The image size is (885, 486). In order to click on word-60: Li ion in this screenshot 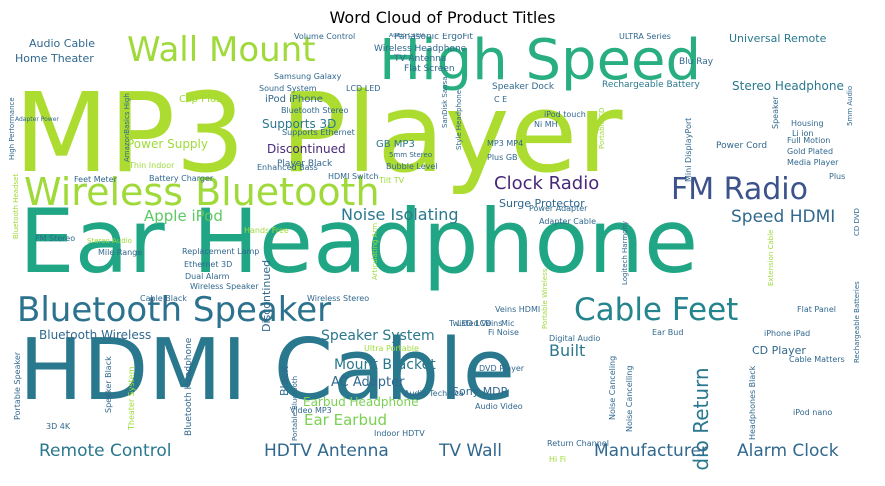, I will do `click(803, 133)`.